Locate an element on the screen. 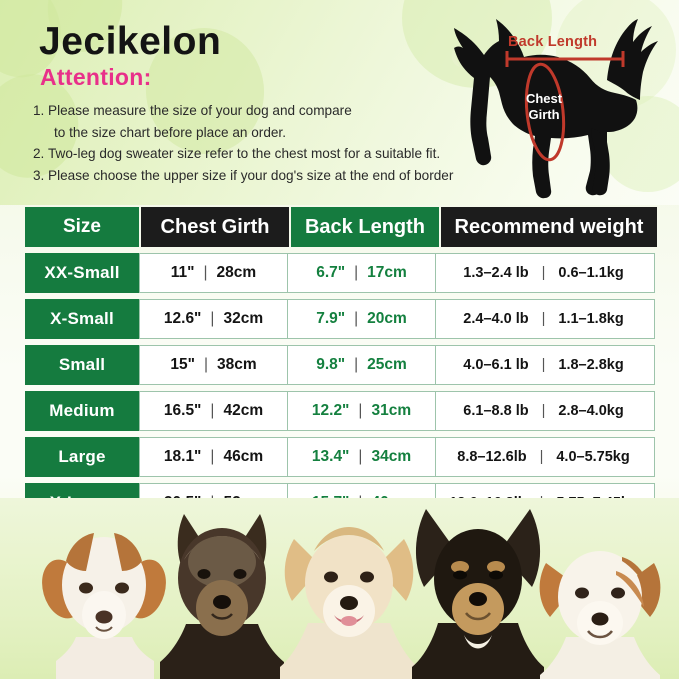  chest-girth-ellipse-icon is located at coordinates (545, 112).